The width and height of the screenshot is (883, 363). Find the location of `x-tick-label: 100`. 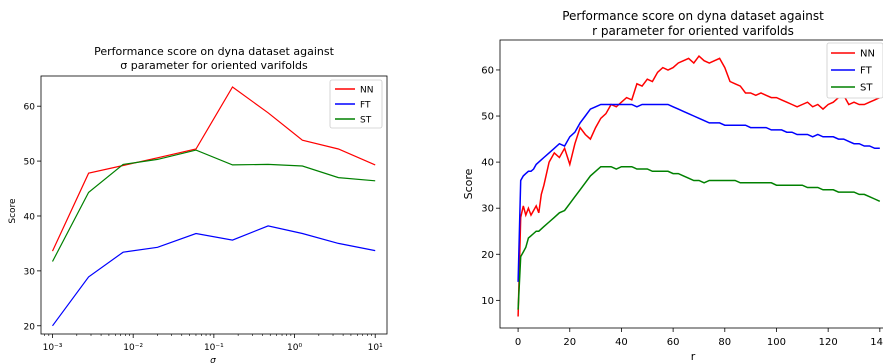

x-tick-label: 100 is located at coordinates (776, 342).